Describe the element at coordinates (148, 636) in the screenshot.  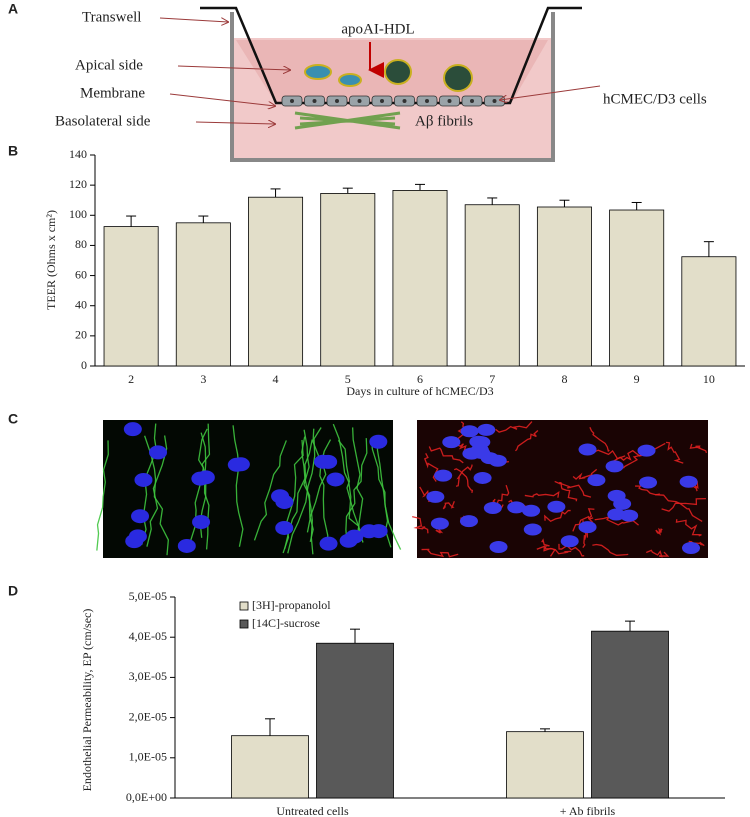
I see `y-tick-label: 4,0E-05` at that location.